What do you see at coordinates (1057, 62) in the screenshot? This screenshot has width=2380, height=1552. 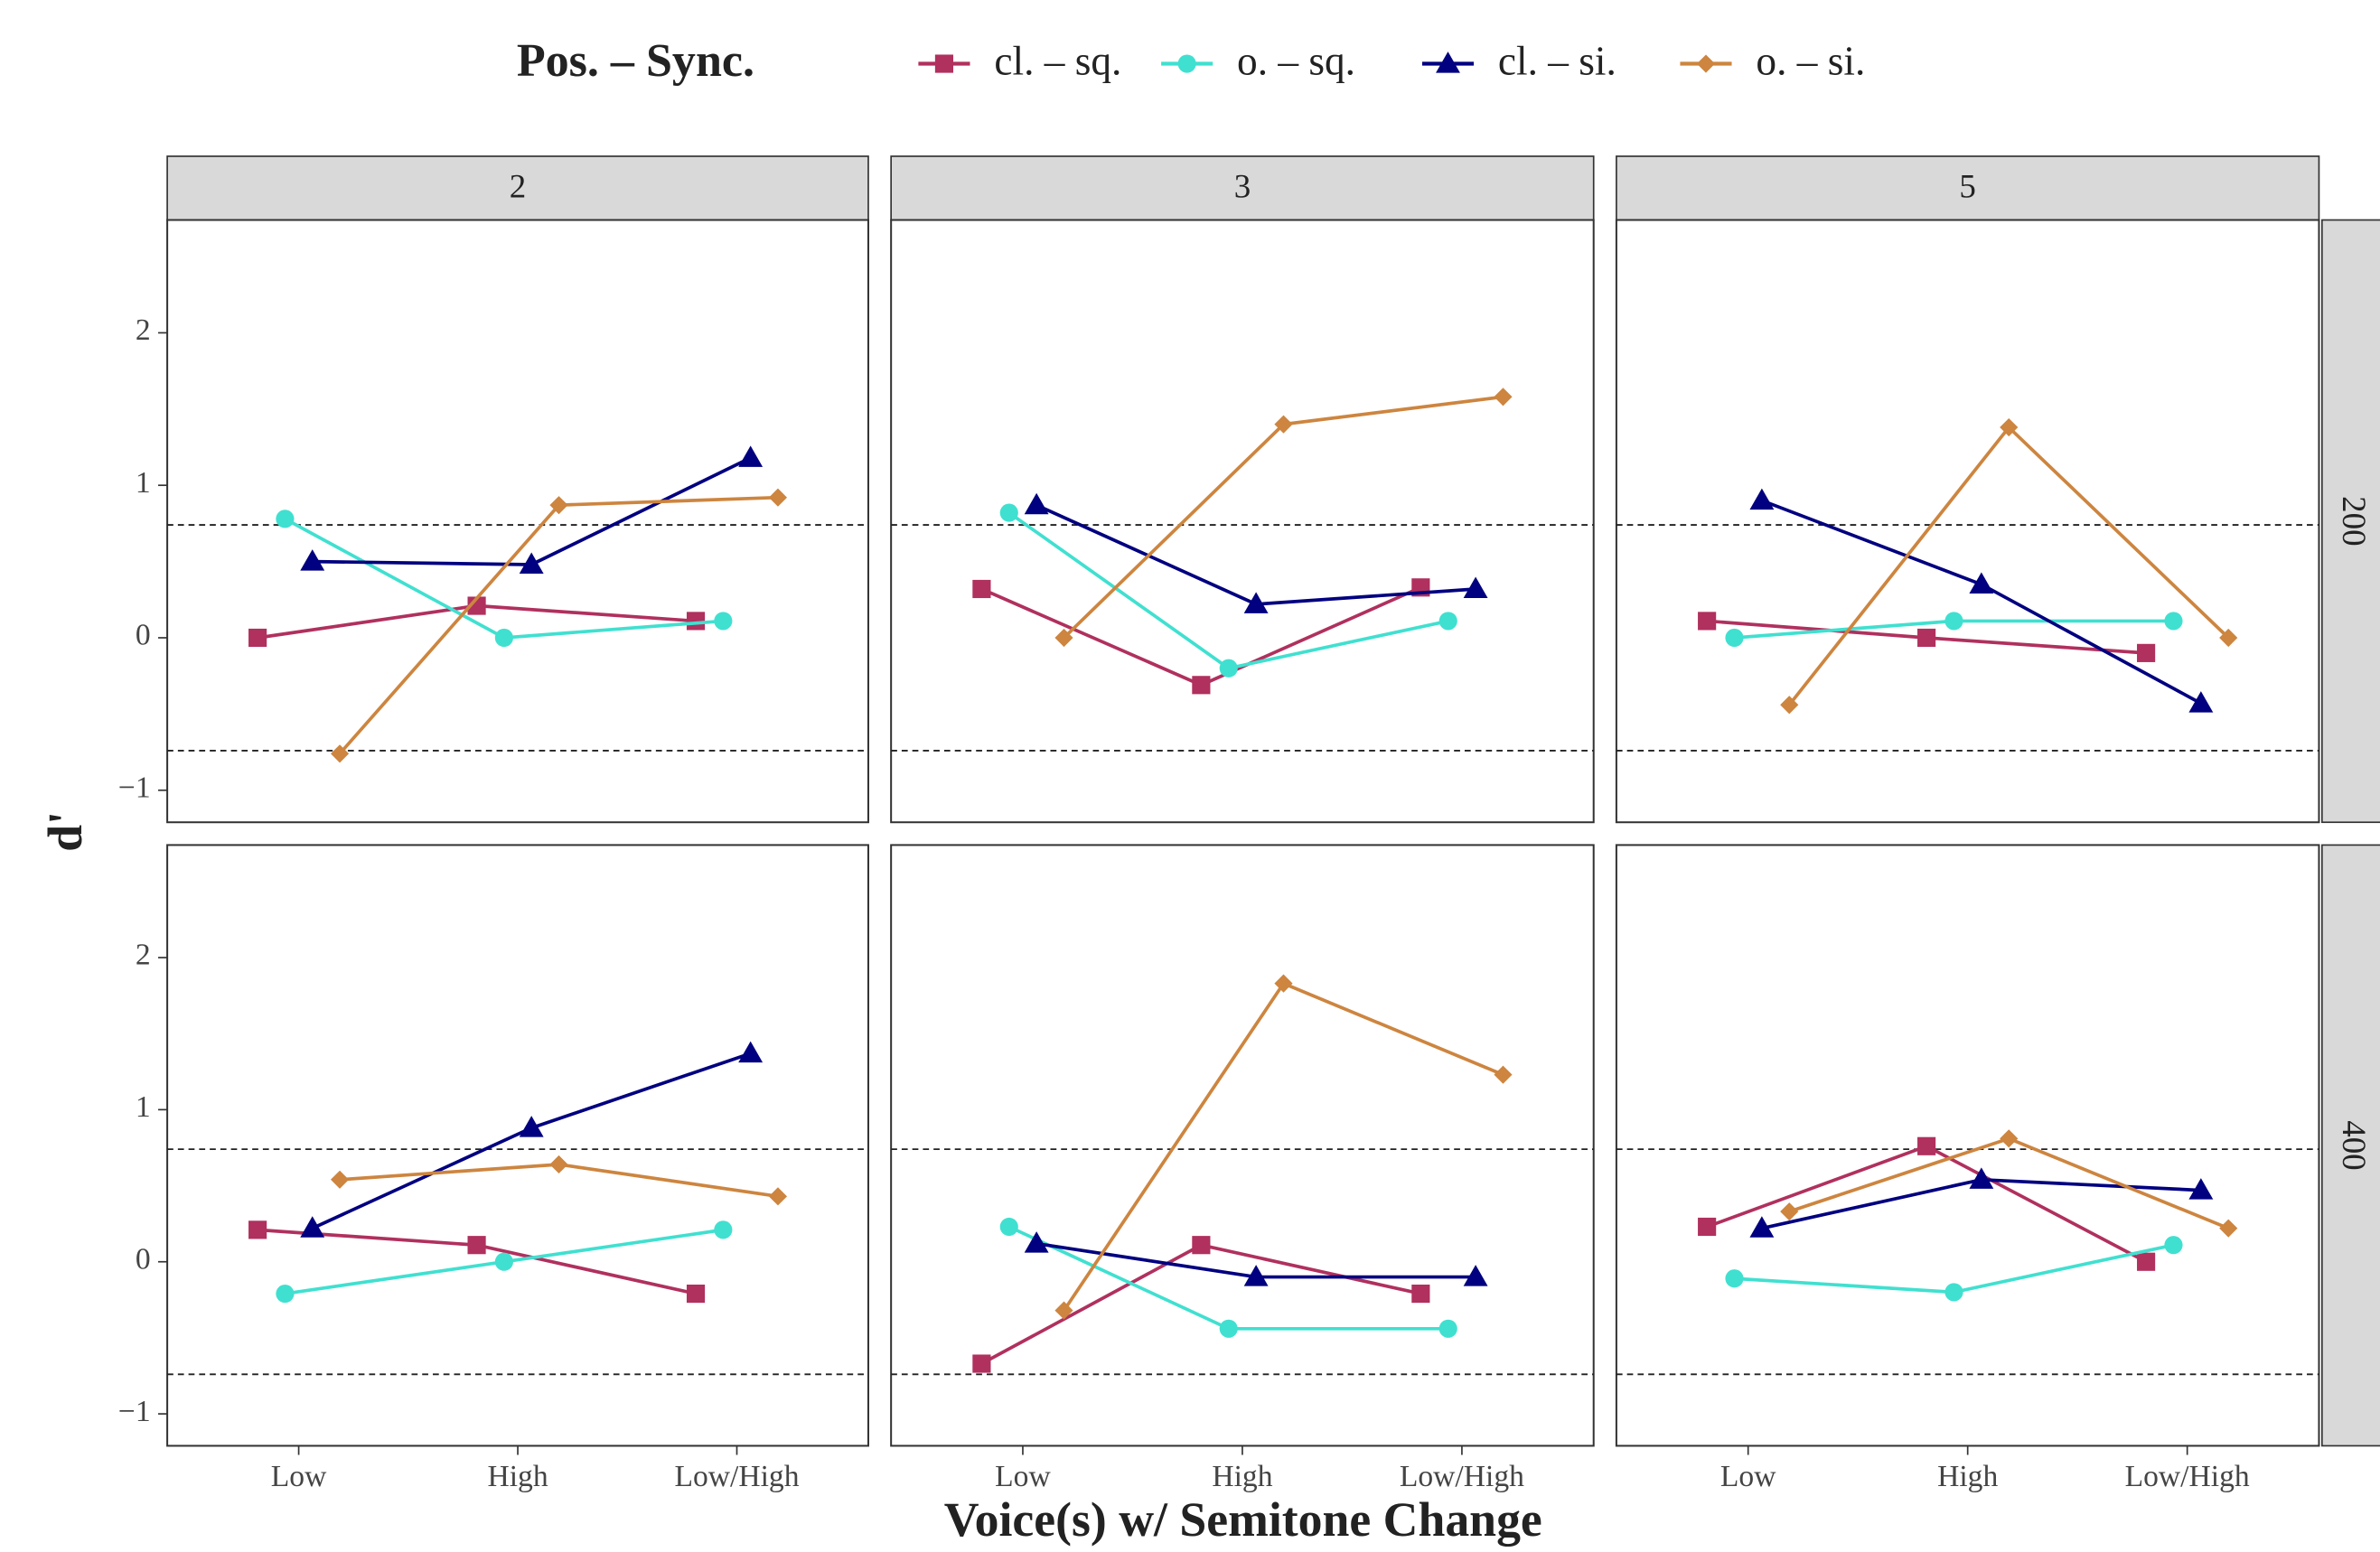 I see `legend-label: cl. – sq.` at bounding box center [1057, 62].